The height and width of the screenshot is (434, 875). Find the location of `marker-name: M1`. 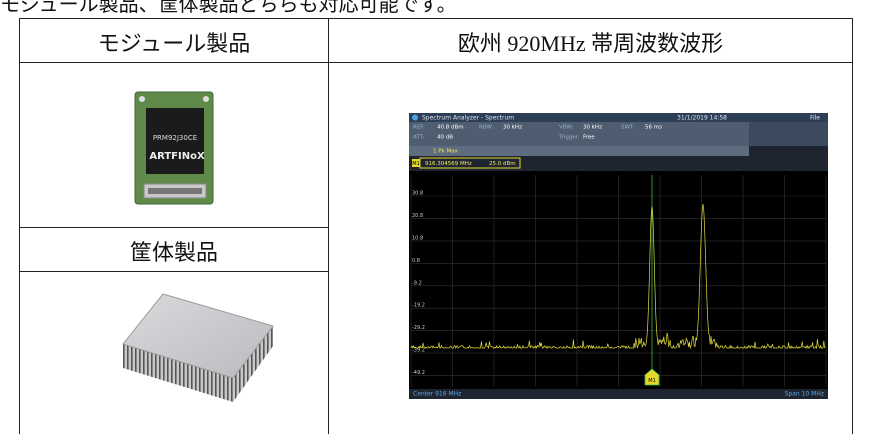

marker-name: M1 is located at coordinates (416, 164).